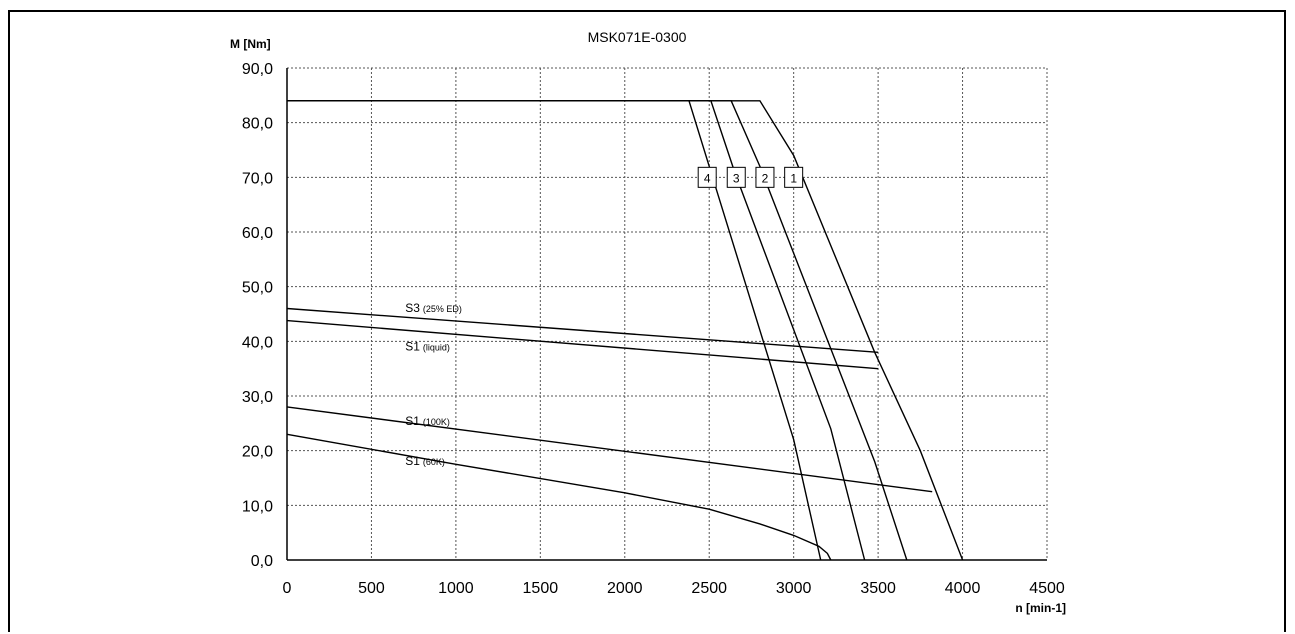  I want to click on y-tick-label: 50,0, so click(257, 288).